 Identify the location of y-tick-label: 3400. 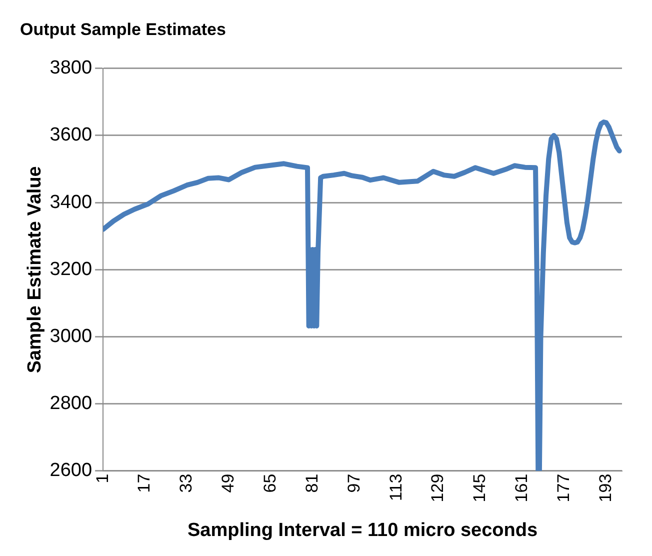
(71, 202).